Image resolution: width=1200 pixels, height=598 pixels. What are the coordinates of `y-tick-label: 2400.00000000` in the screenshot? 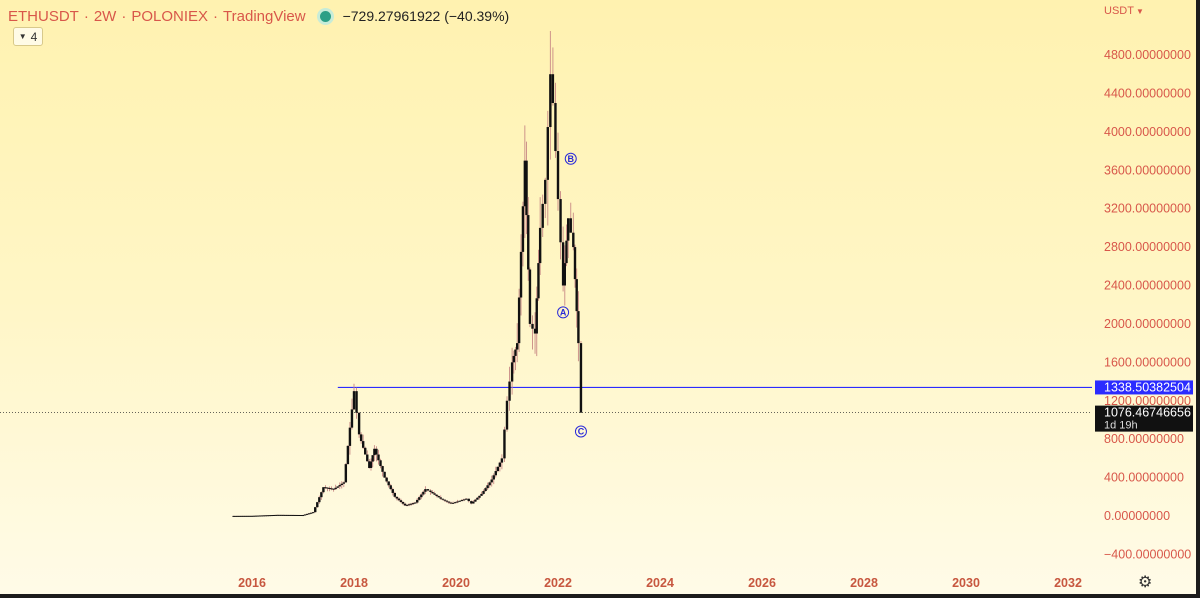 It's located at (1147, 286).